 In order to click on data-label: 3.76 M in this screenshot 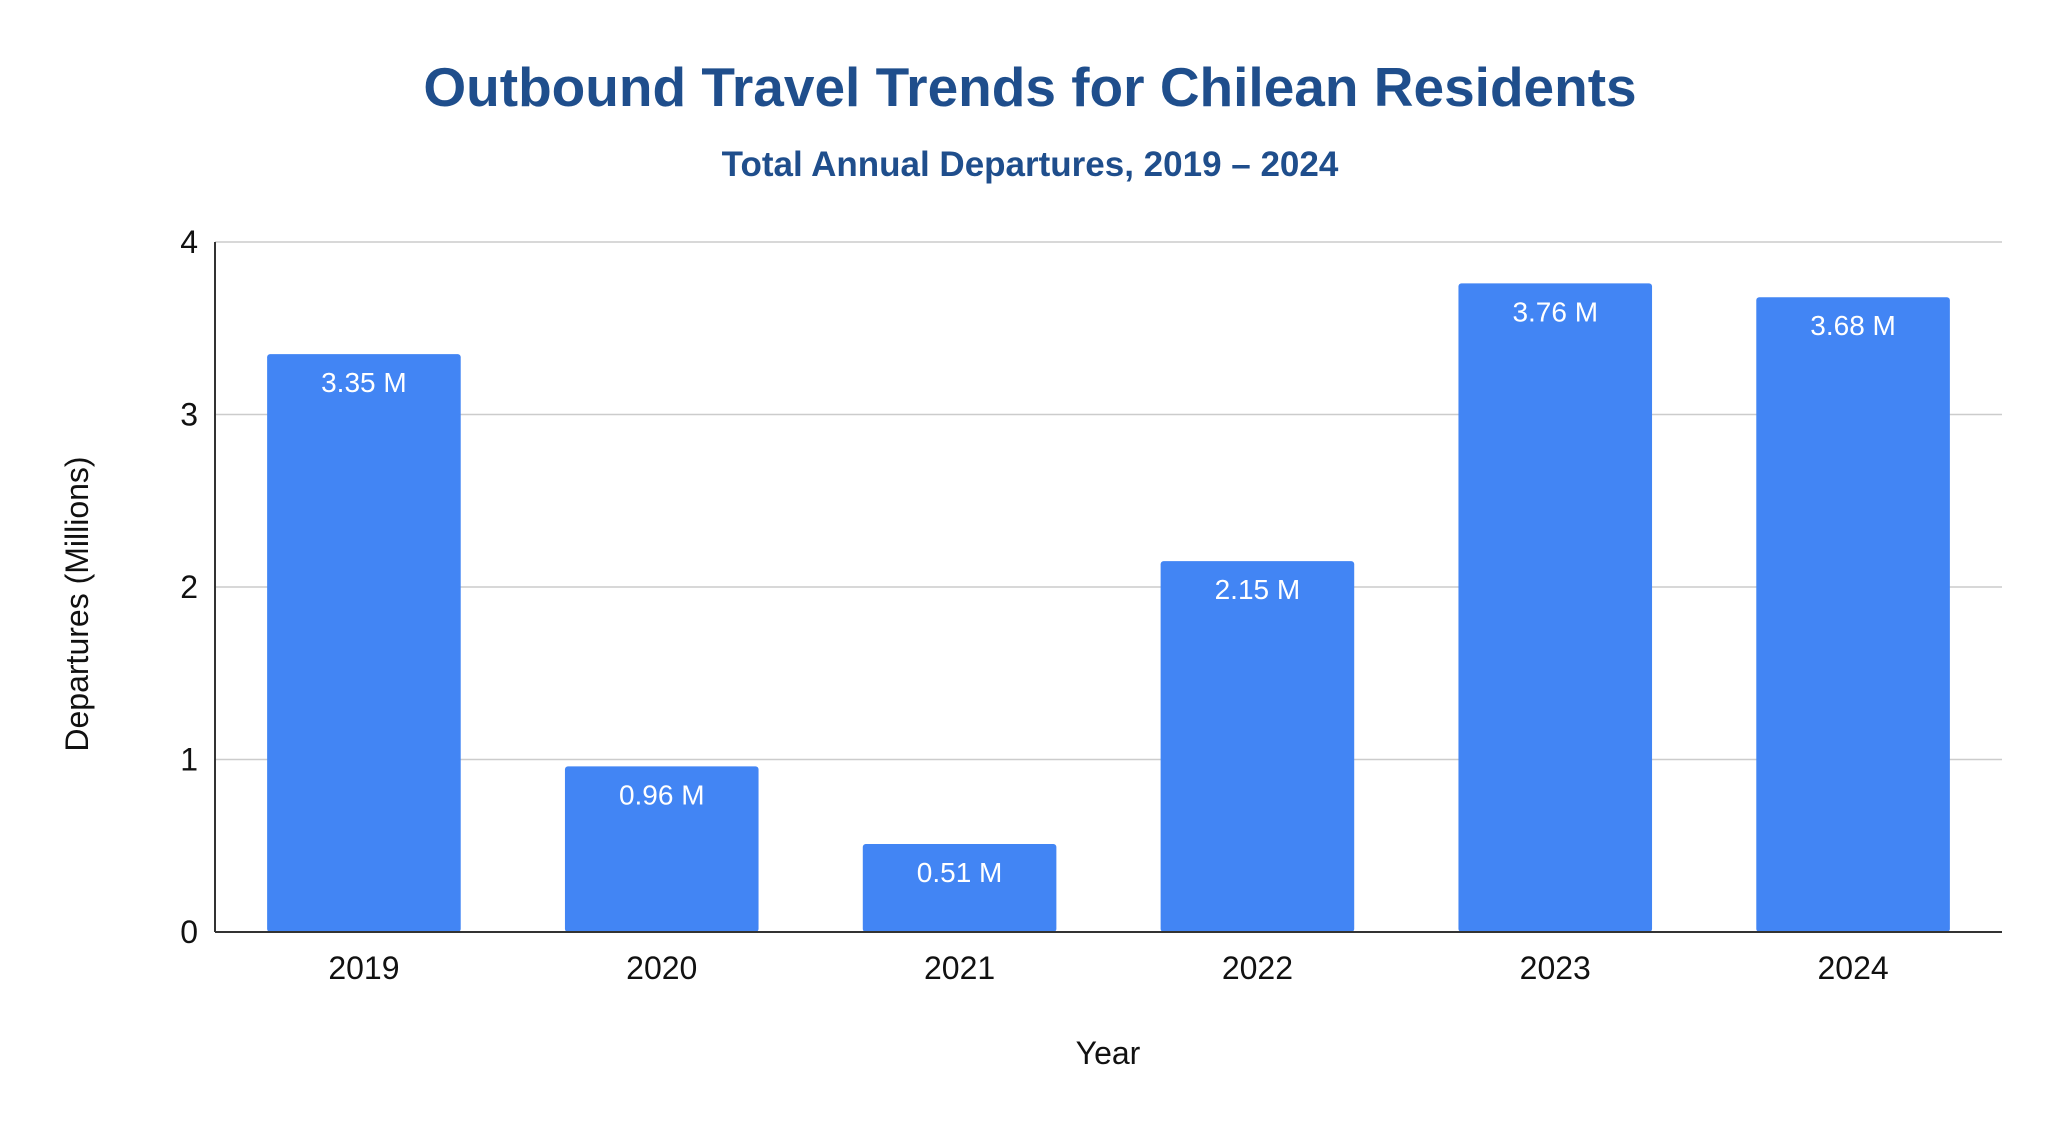, I will do `click(1555, 311)`.